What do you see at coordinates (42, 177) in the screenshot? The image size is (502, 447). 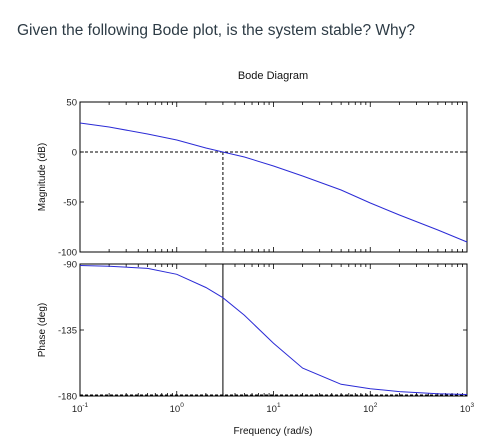 I see `magnitude-axis-label: Magnitude (dB)` at bounding box center [42, 177].